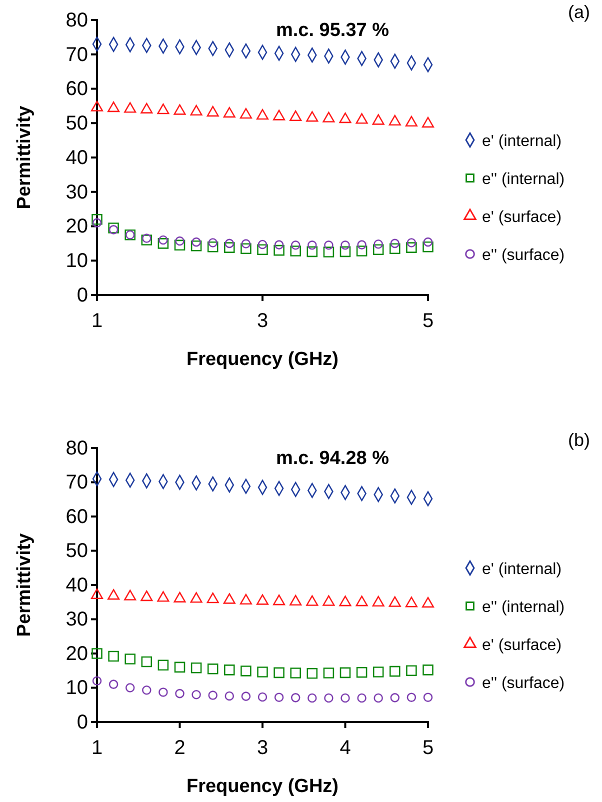 The width and height of the screenshot is (602, 802). Describe the element at coordinates (579, 12) in the screenshot. I see `text: (a)` at that location.